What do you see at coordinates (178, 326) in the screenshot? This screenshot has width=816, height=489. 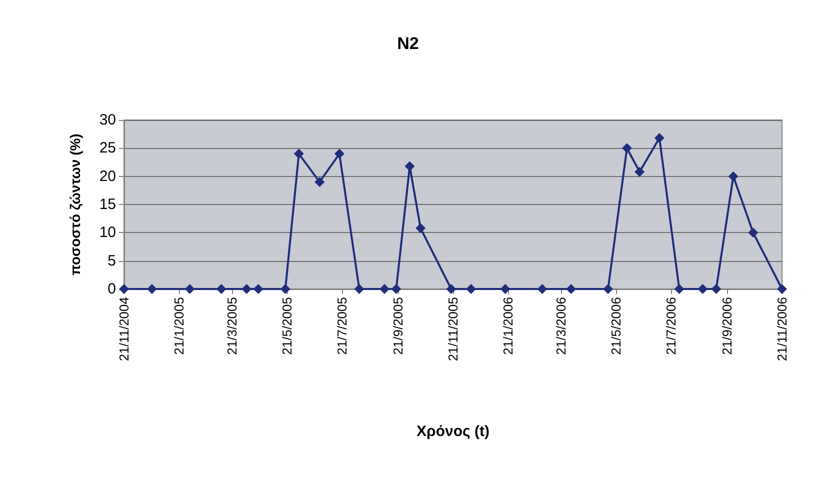 I see `x-tick-label: 21/1/2005` at bounding box center [178, 326].